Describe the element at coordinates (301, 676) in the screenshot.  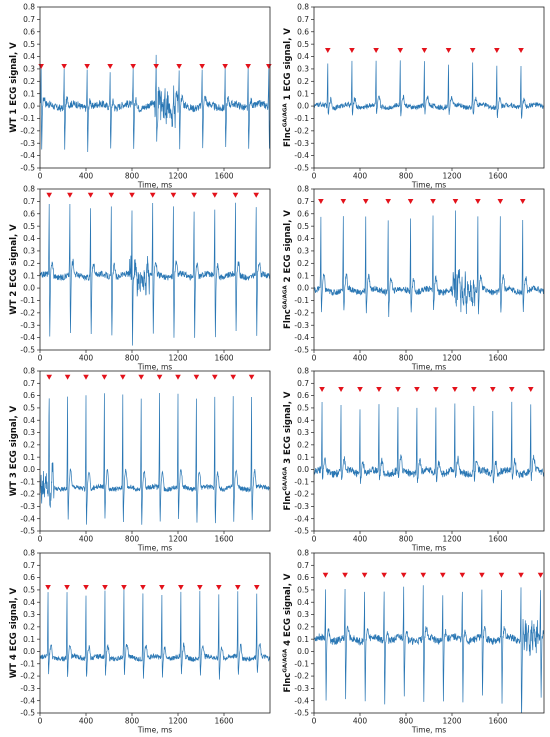
I see `y-tick-label: -0.2` at that location.